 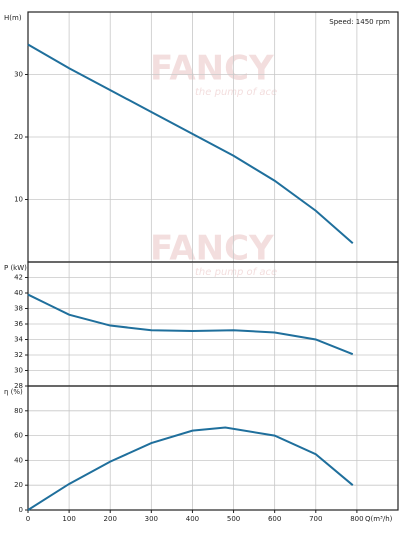 I want to click on y-tick-label: 80, so click(x=18, y=411).